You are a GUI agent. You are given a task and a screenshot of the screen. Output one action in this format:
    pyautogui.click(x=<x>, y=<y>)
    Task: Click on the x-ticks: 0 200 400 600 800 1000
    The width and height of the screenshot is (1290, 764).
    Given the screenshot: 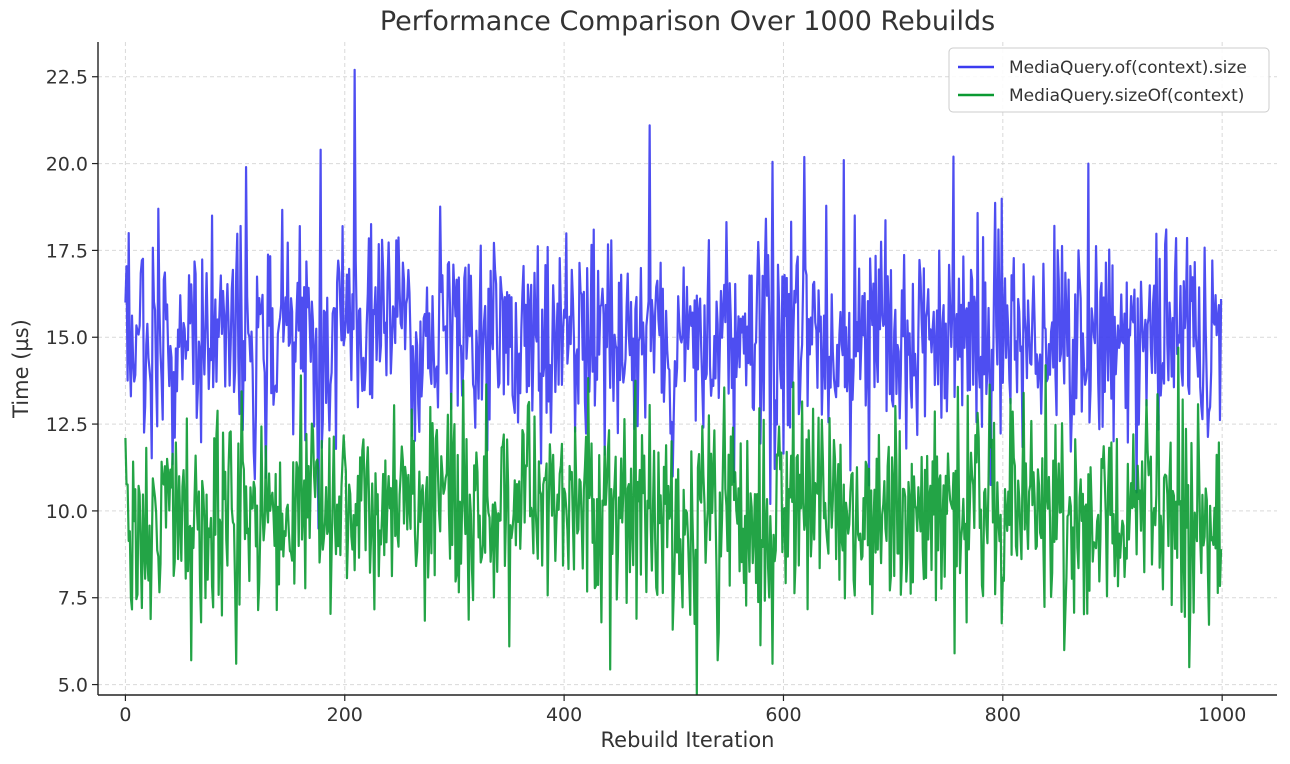 What is the action you would take?
    pyautogui.click(x=682, y=710)
    